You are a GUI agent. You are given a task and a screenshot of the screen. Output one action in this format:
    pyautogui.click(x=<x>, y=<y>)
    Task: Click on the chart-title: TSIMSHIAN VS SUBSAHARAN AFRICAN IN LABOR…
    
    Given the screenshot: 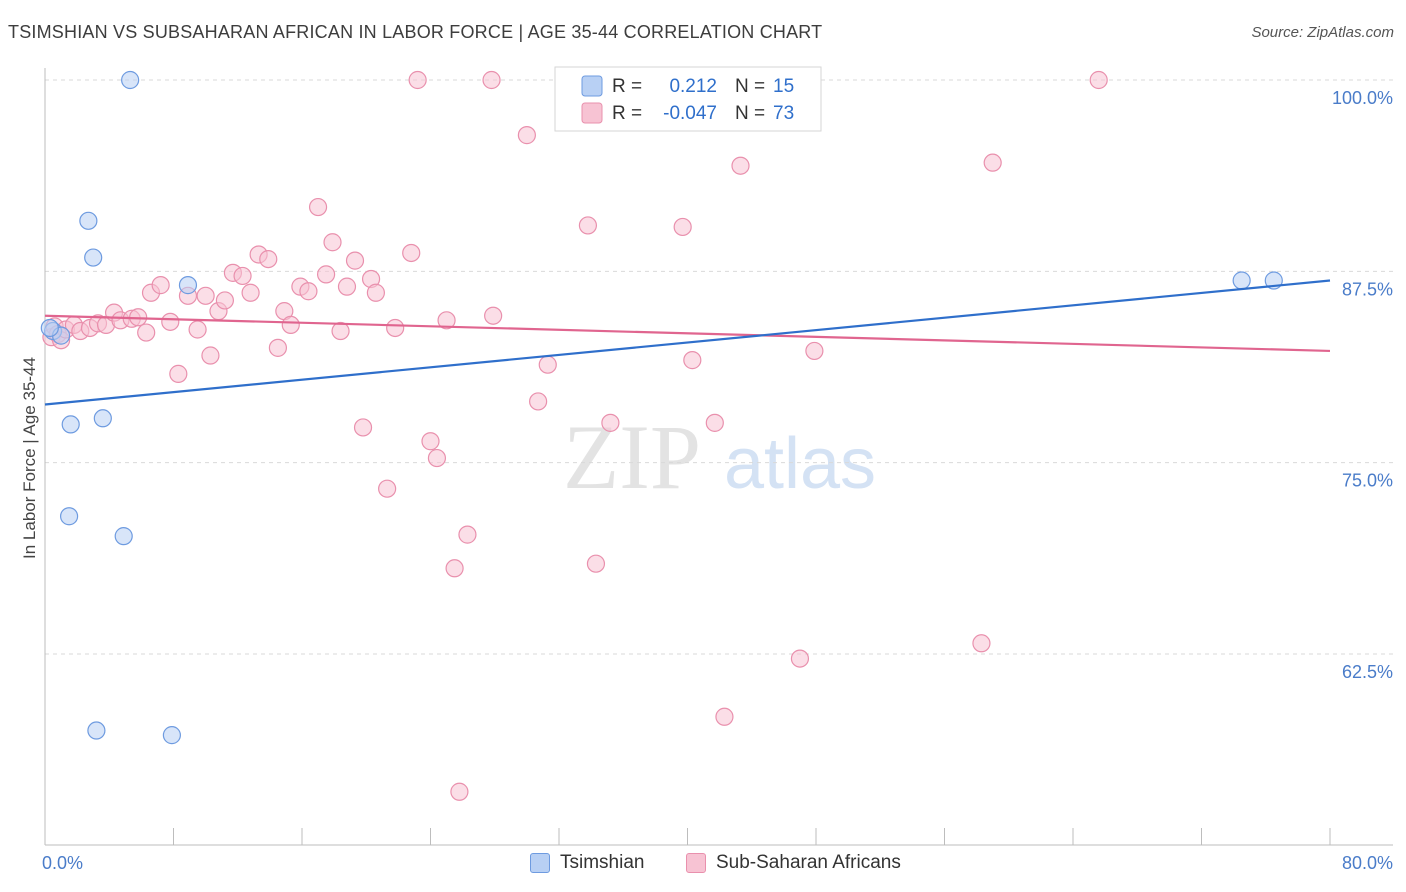 What is the action you would take?
    pyautogui.click(x=415, y=32)
    